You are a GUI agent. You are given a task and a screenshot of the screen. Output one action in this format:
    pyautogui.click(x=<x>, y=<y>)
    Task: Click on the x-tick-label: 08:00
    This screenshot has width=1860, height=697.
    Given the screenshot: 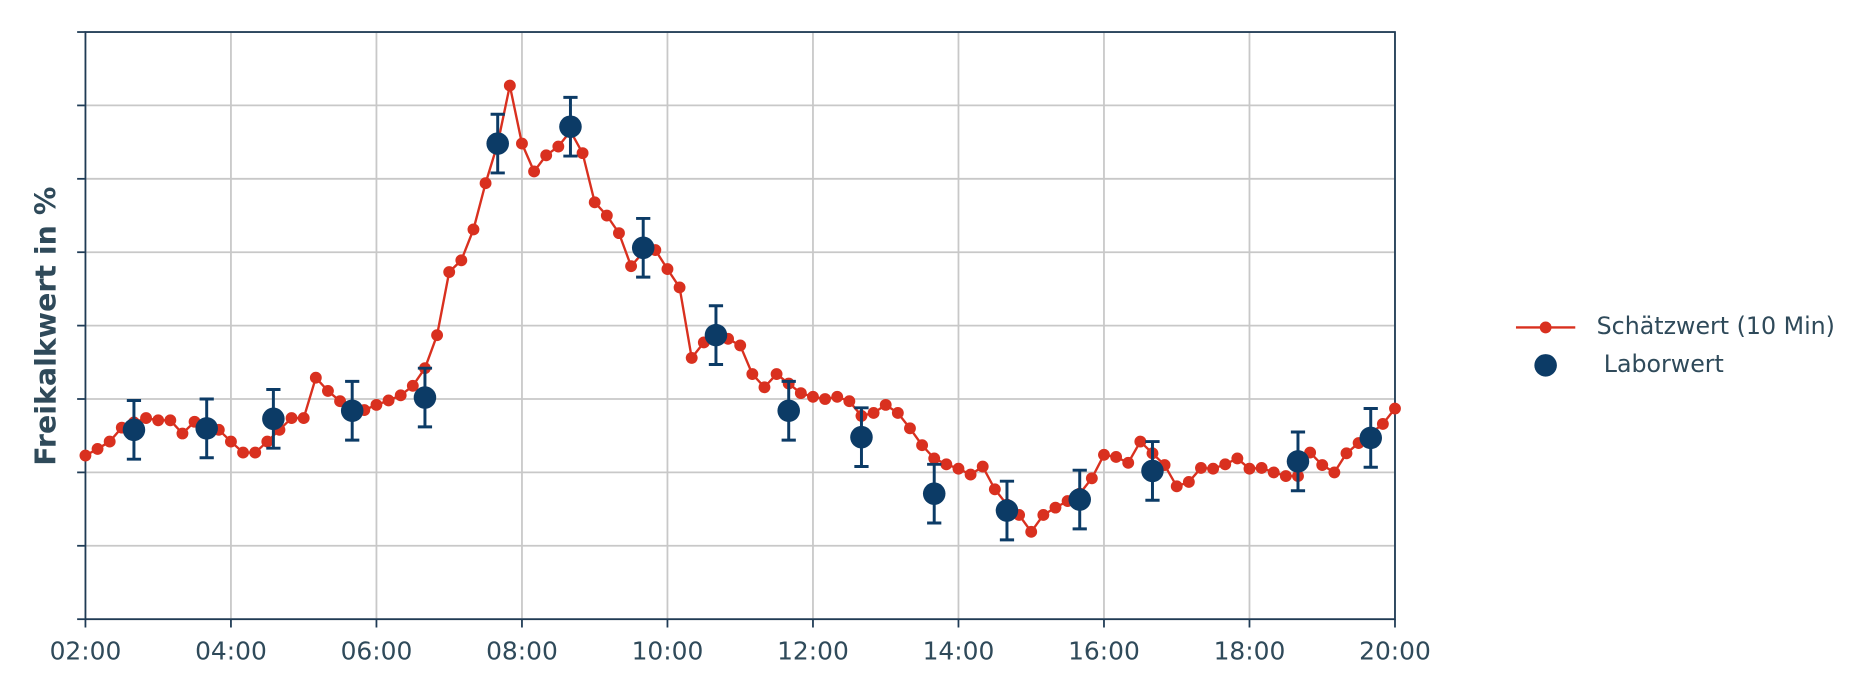 What is the action you would take?
    pyautogui.click(x=522, y=650)
    